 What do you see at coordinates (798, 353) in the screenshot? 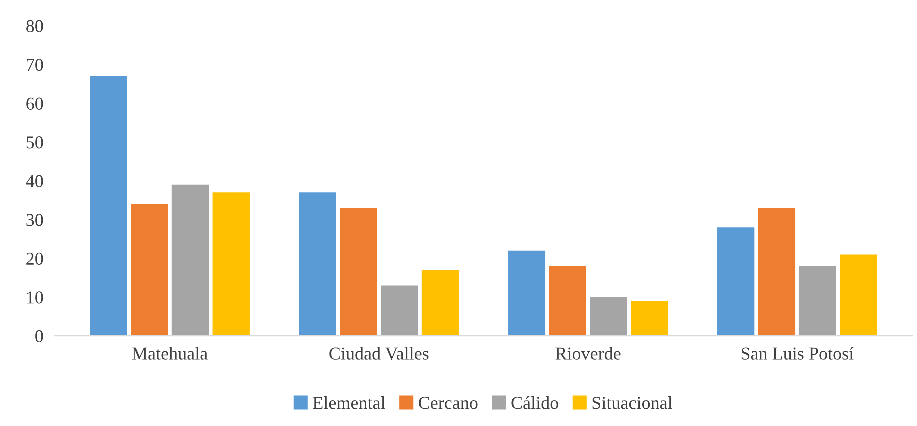
I see `x-tick-label: San Luis Potosí` at bounding box center [798, 353].